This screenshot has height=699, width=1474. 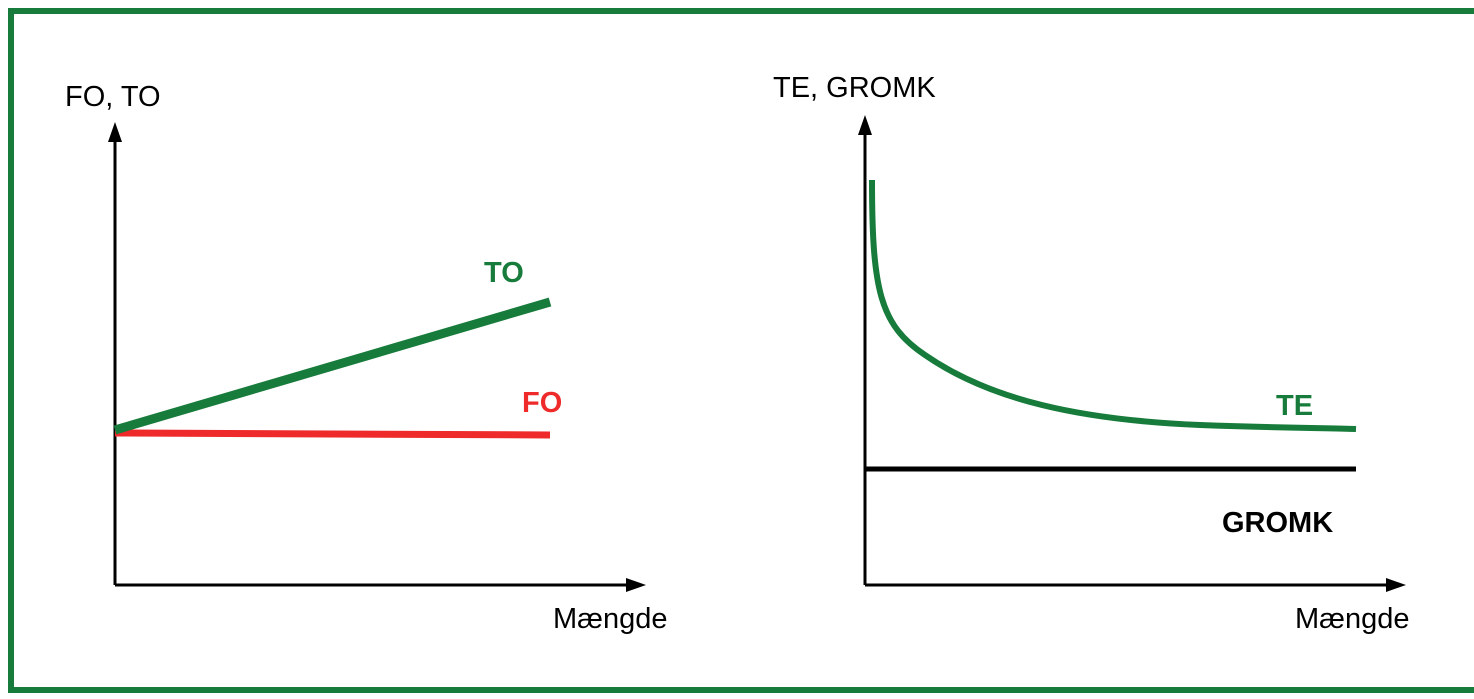 What do you see at coordinates (542, 403) in the screenshot?
I see `fo-label: FO` at bounding box center [542, 403].